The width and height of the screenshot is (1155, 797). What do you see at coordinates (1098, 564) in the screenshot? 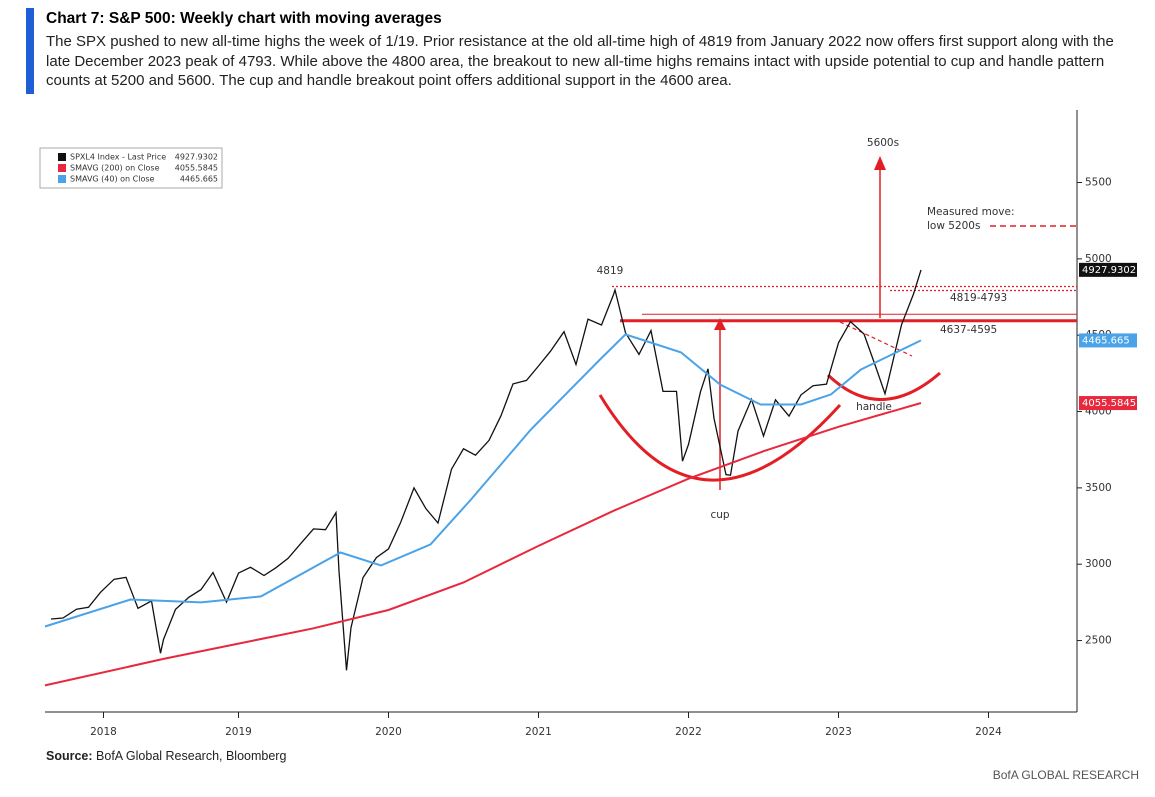
I see `y-tick-label: 3000` at bounding box center [1098, 564].